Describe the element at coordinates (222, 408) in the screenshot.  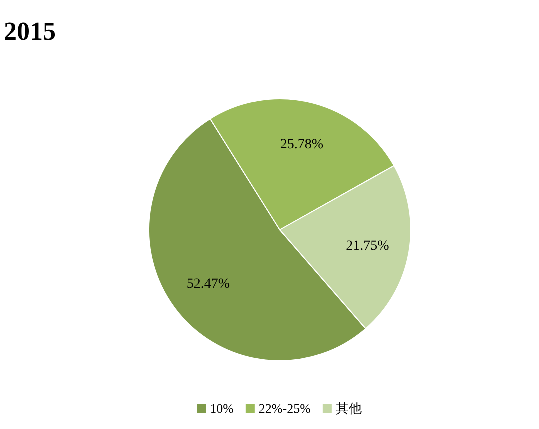
I see `legend-label: 10%` at that location.